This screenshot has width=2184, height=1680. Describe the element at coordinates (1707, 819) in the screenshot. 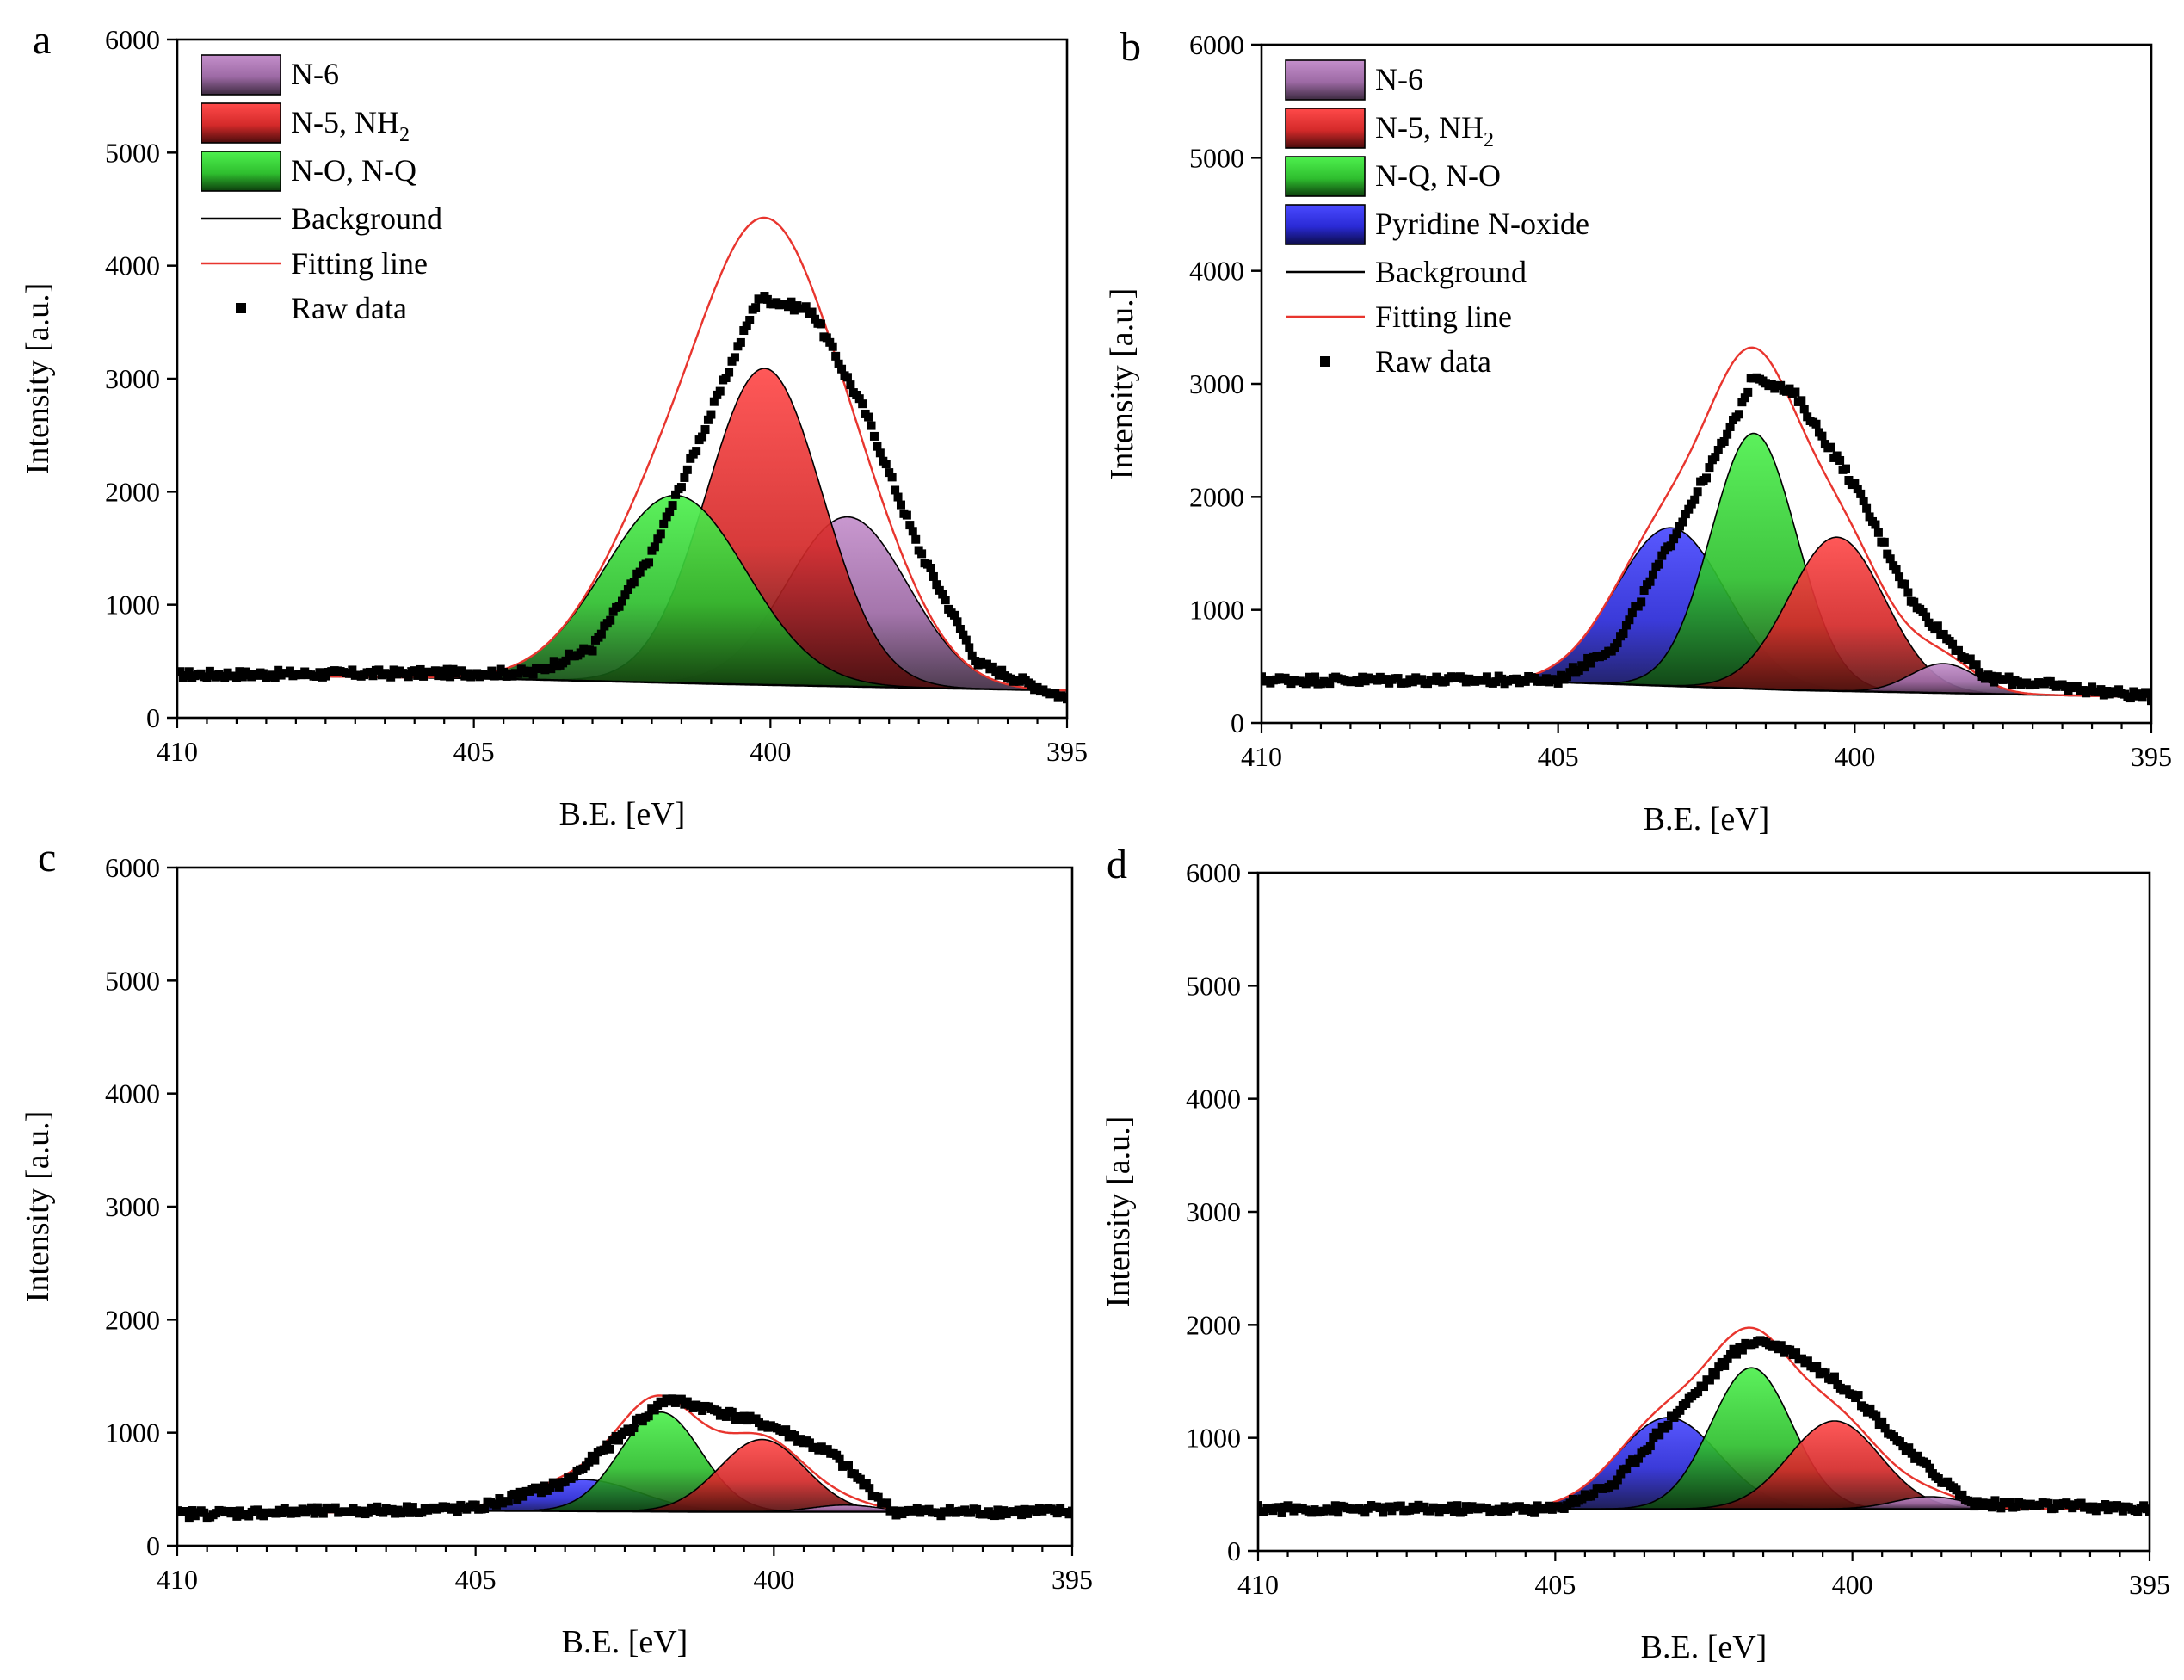

I see `x-axis-label: B.E. [eV]` at that location.